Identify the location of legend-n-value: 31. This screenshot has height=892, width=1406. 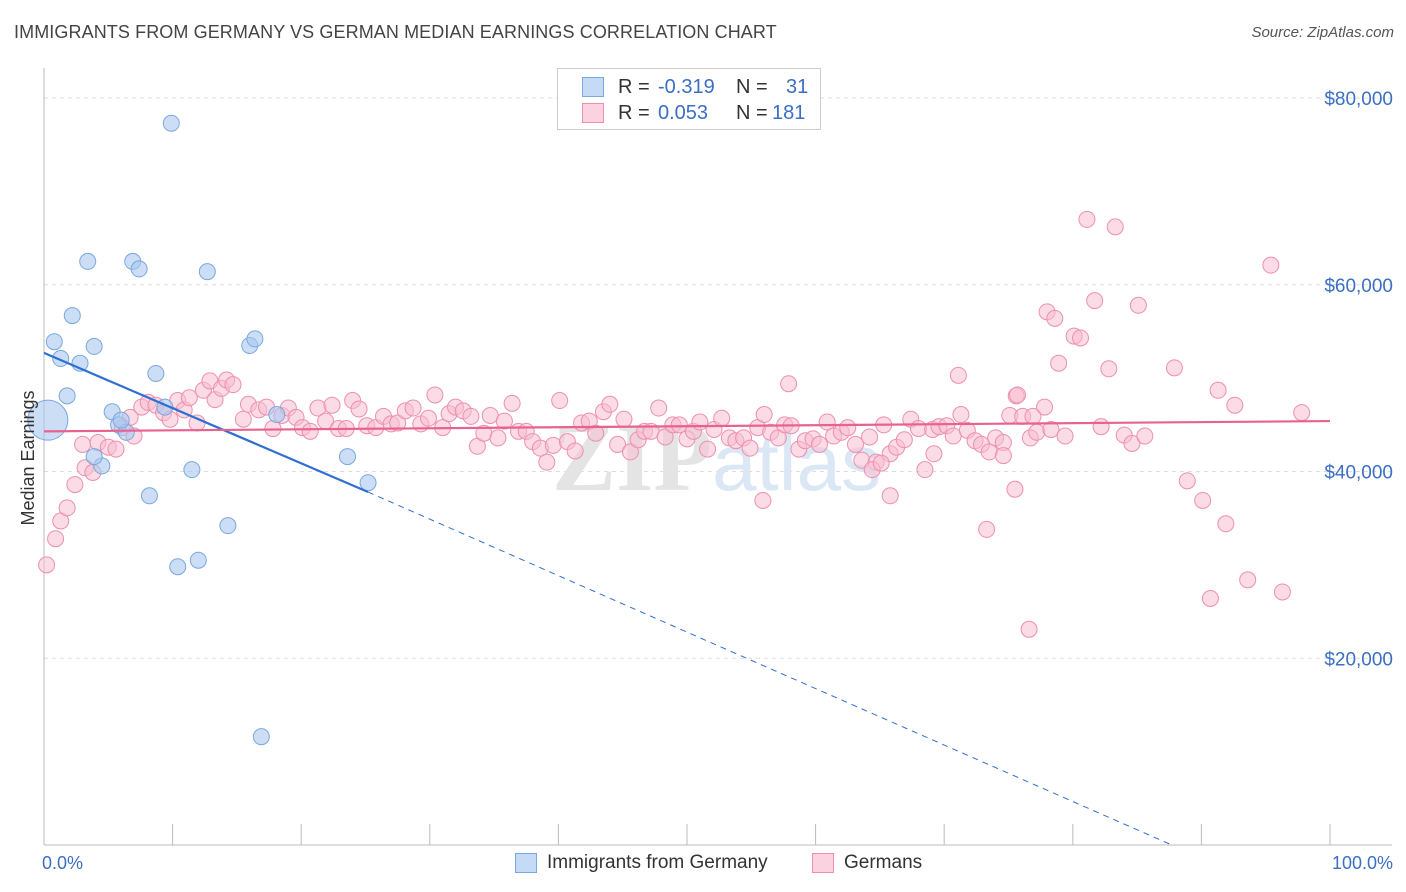
(797, 86).